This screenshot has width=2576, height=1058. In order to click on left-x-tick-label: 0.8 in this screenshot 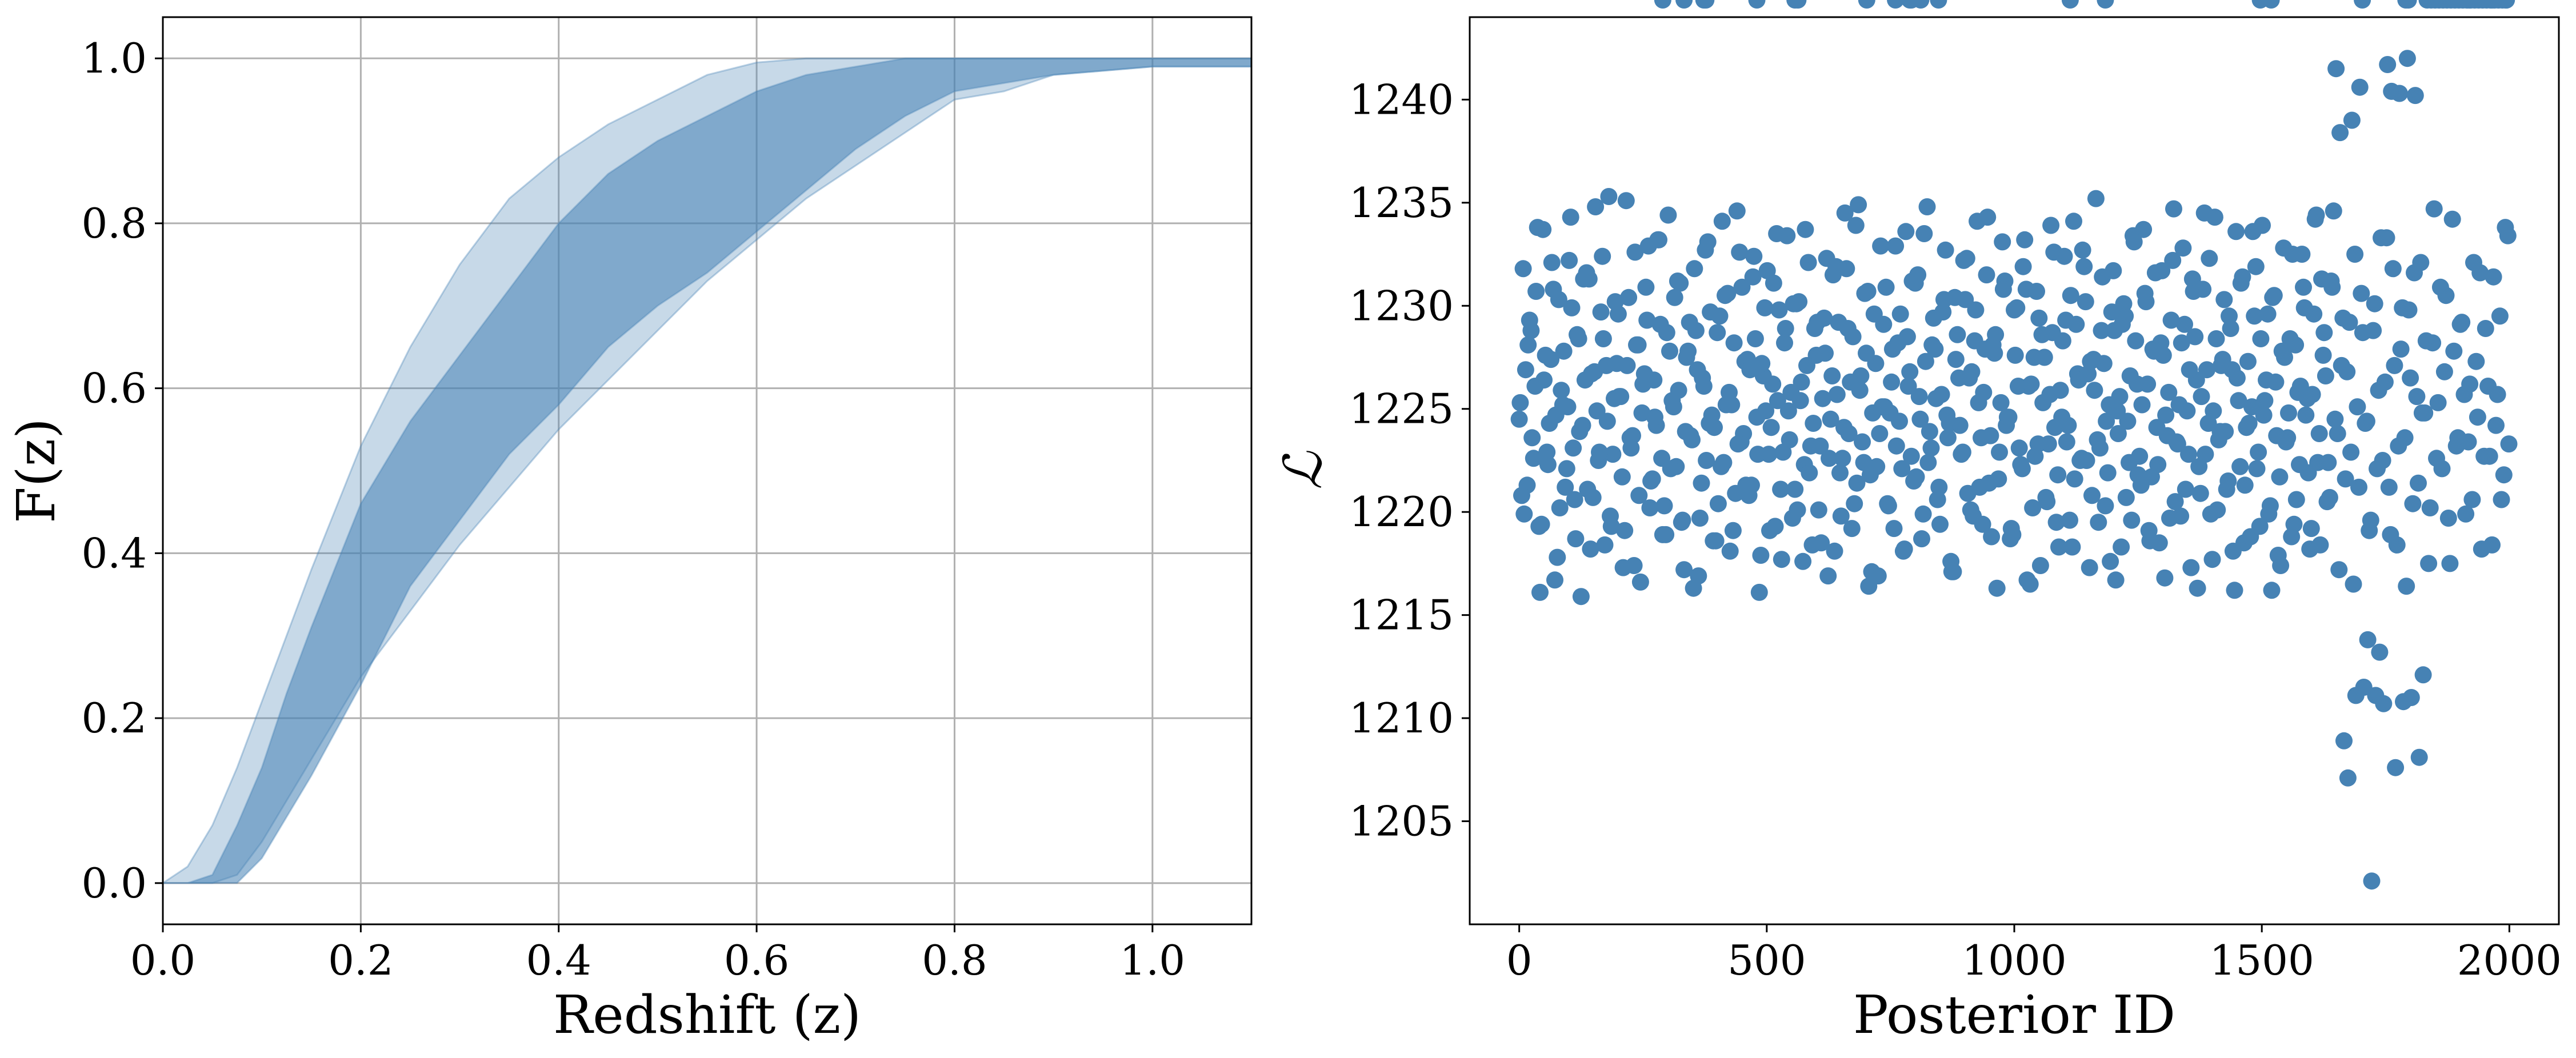, I will do `click(954, 960)`.